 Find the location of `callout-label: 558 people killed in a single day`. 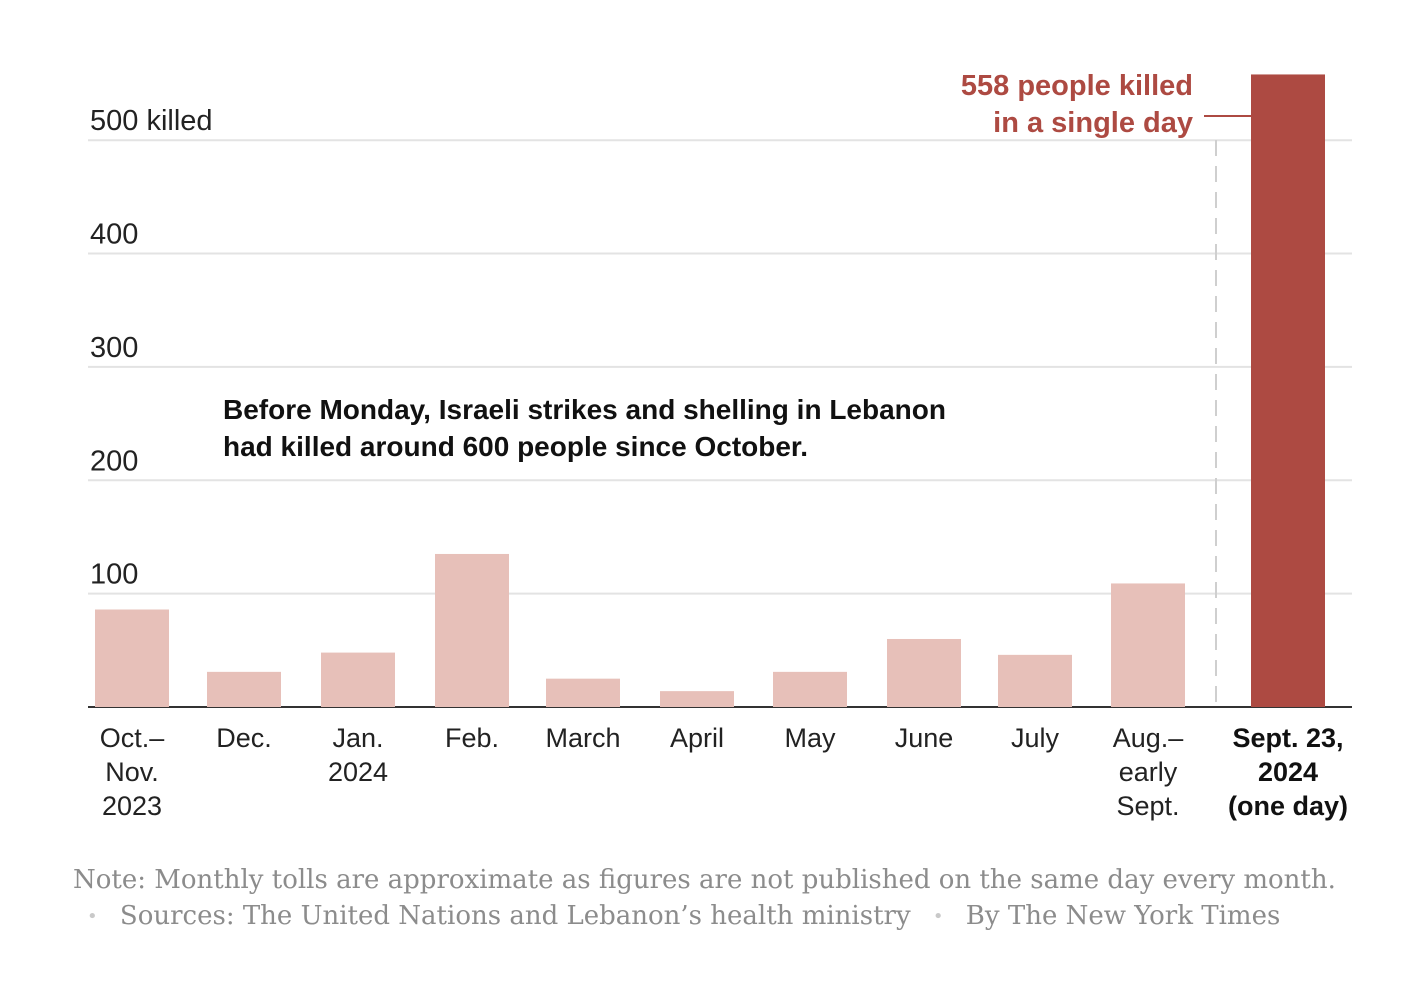

callout-label: 558 people killed in a single day is located at coordinates (1077, 104).